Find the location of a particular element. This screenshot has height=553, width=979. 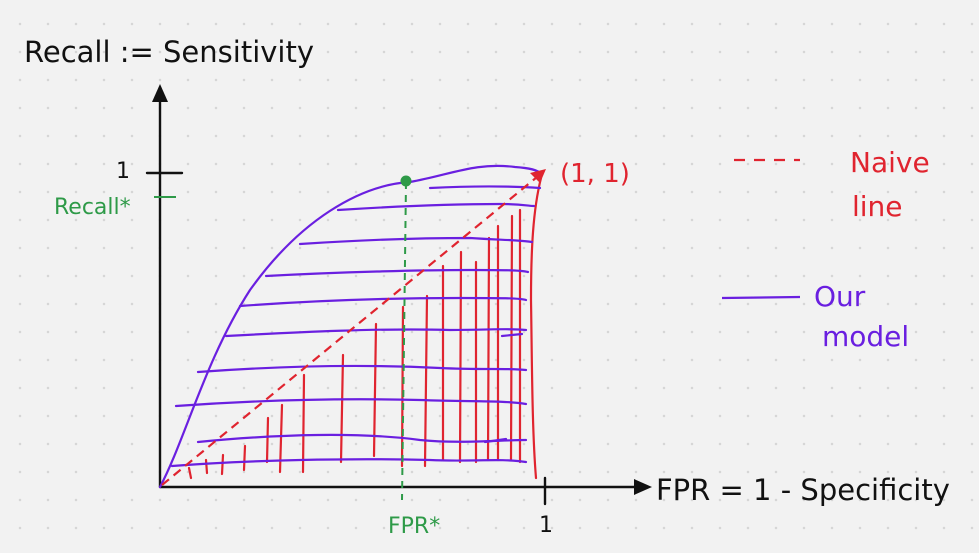

legend-naive-label-2: line is located at coordinates (877, 206).